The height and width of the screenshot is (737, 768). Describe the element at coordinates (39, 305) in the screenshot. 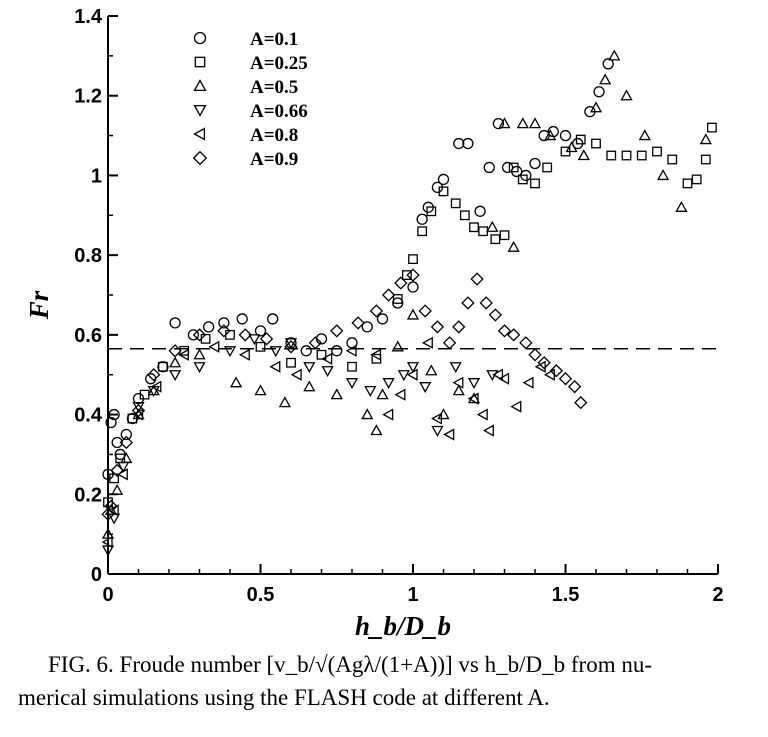

I see `y-axis-label: Fr` at that location.